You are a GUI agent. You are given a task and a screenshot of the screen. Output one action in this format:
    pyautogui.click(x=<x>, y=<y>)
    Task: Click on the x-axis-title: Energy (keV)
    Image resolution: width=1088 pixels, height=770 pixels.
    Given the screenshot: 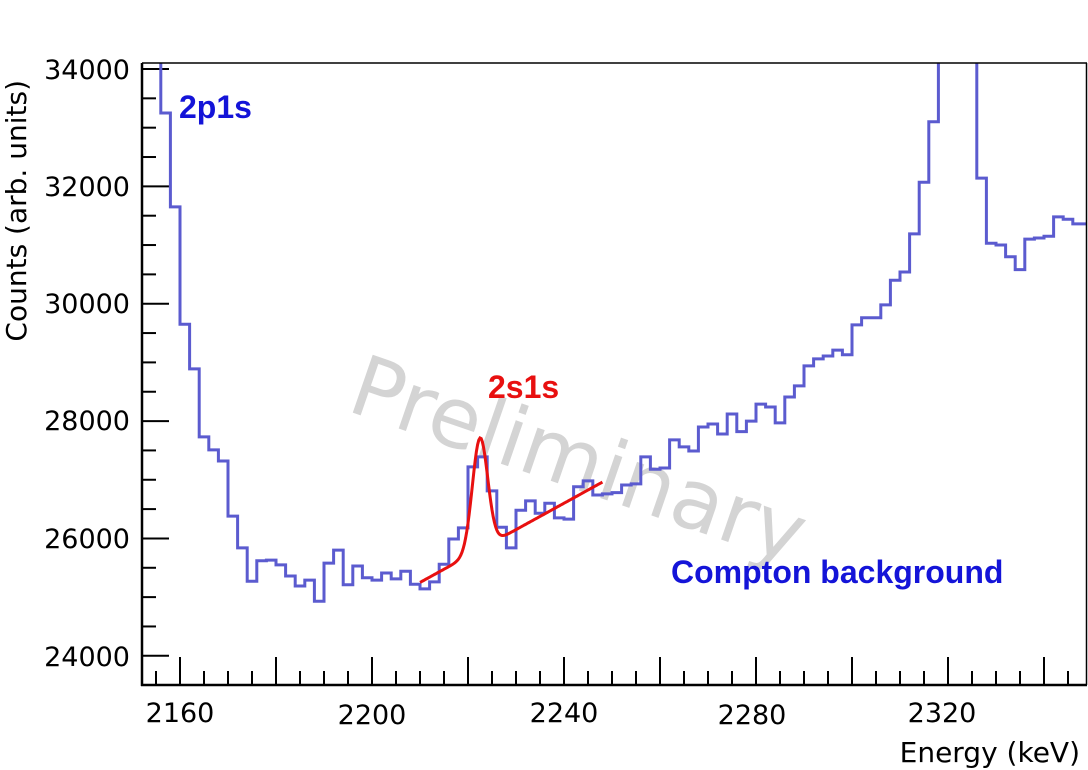 What is the action you would take?
    pyautogui.click(x=990, y=752)
    